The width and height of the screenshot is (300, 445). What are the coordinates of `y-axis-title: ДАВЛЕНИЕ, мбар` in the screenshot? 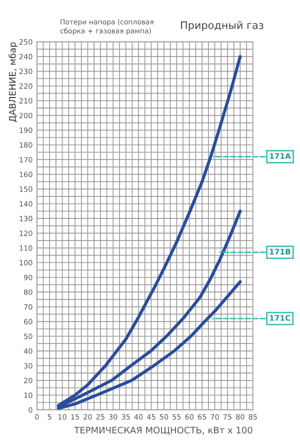 It's located at (13, 82).